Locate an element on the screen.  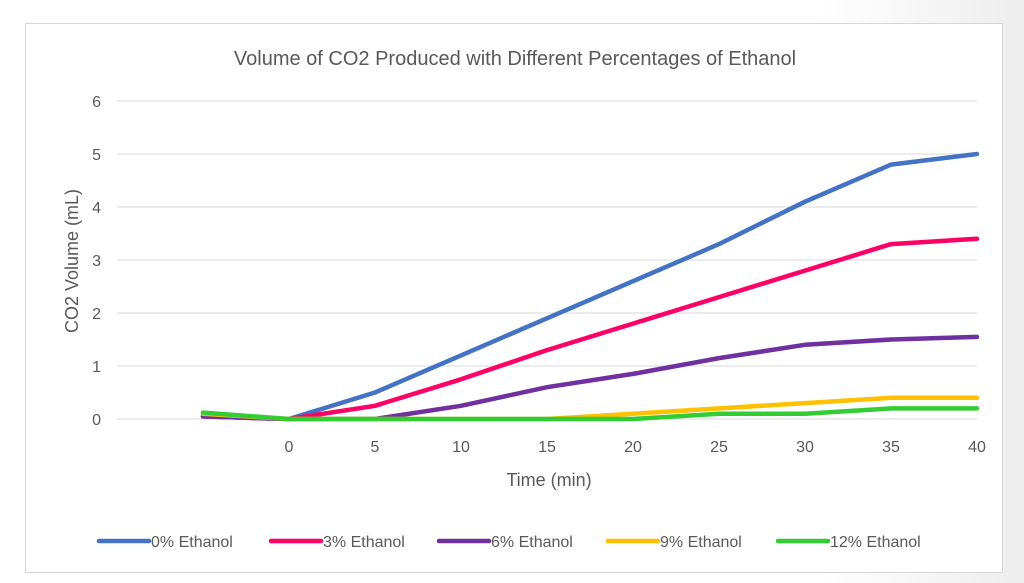
y-tick-label: 3 is located at coordinates (96, 261).